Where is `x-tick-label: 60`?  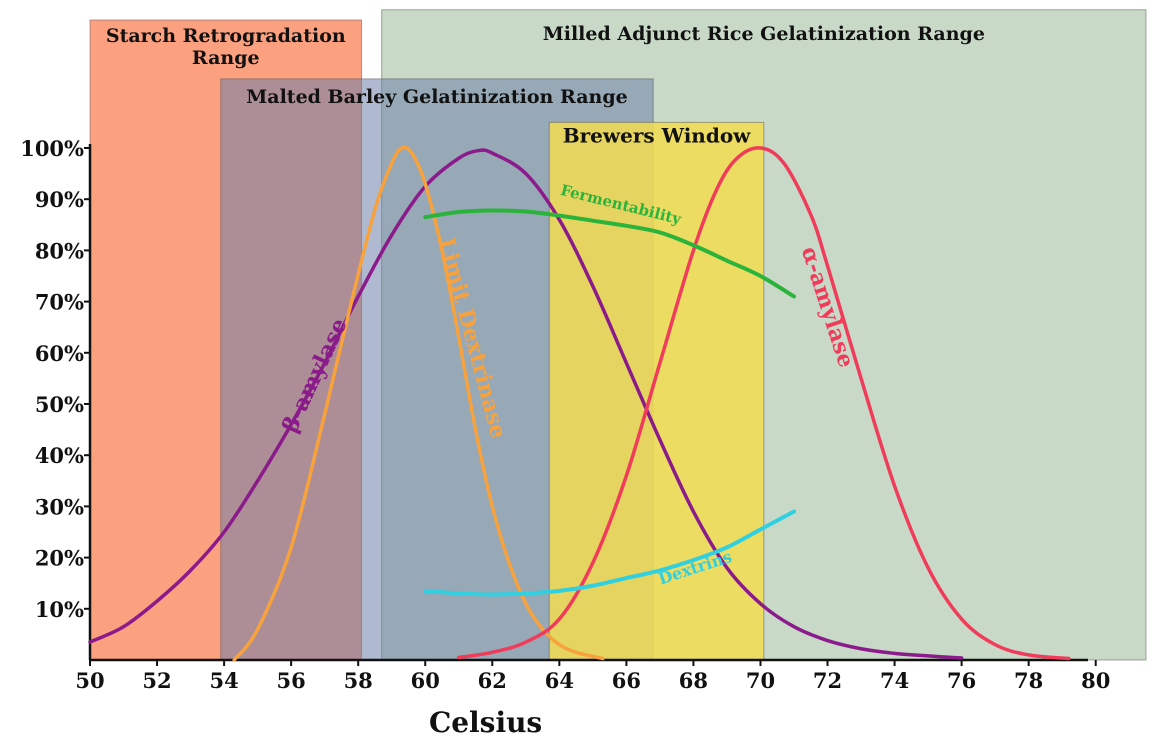
x-tick-label: 60 is located at coordinates (425, 680).